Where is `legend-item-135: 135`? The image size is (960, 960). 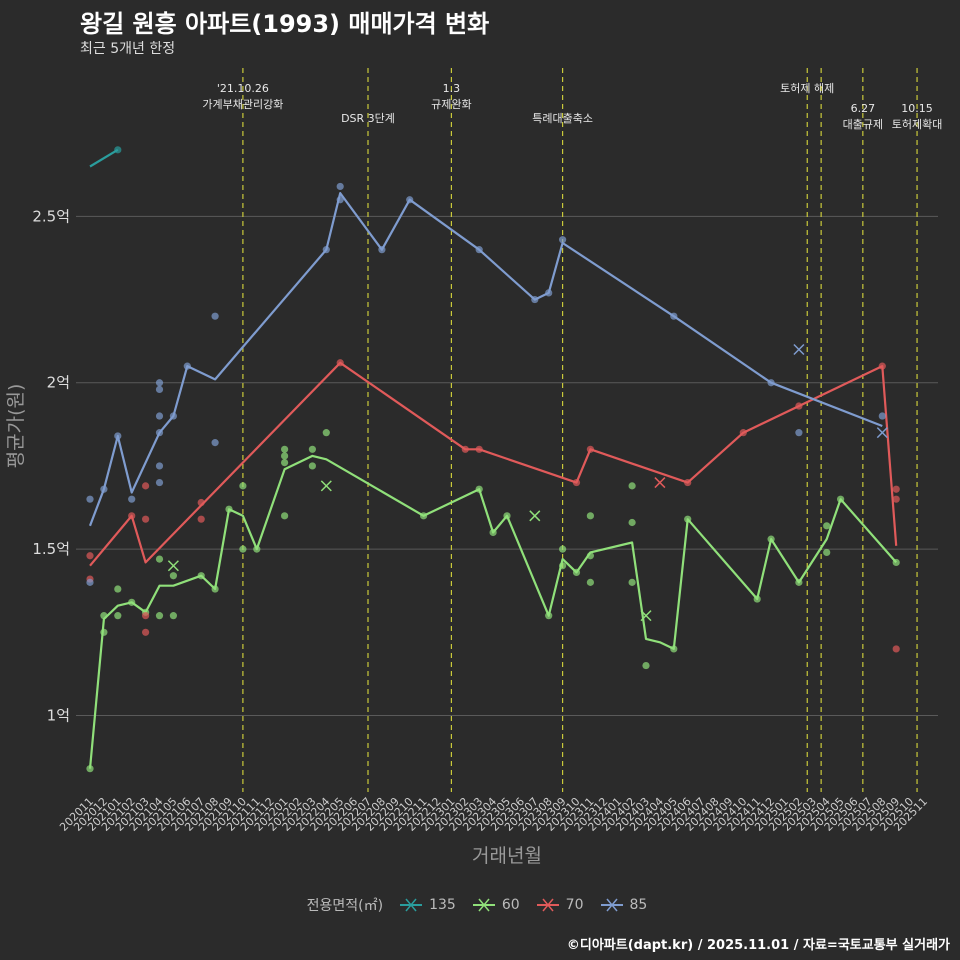
legend-item-135: 135 is located at coordinates (427, 905).